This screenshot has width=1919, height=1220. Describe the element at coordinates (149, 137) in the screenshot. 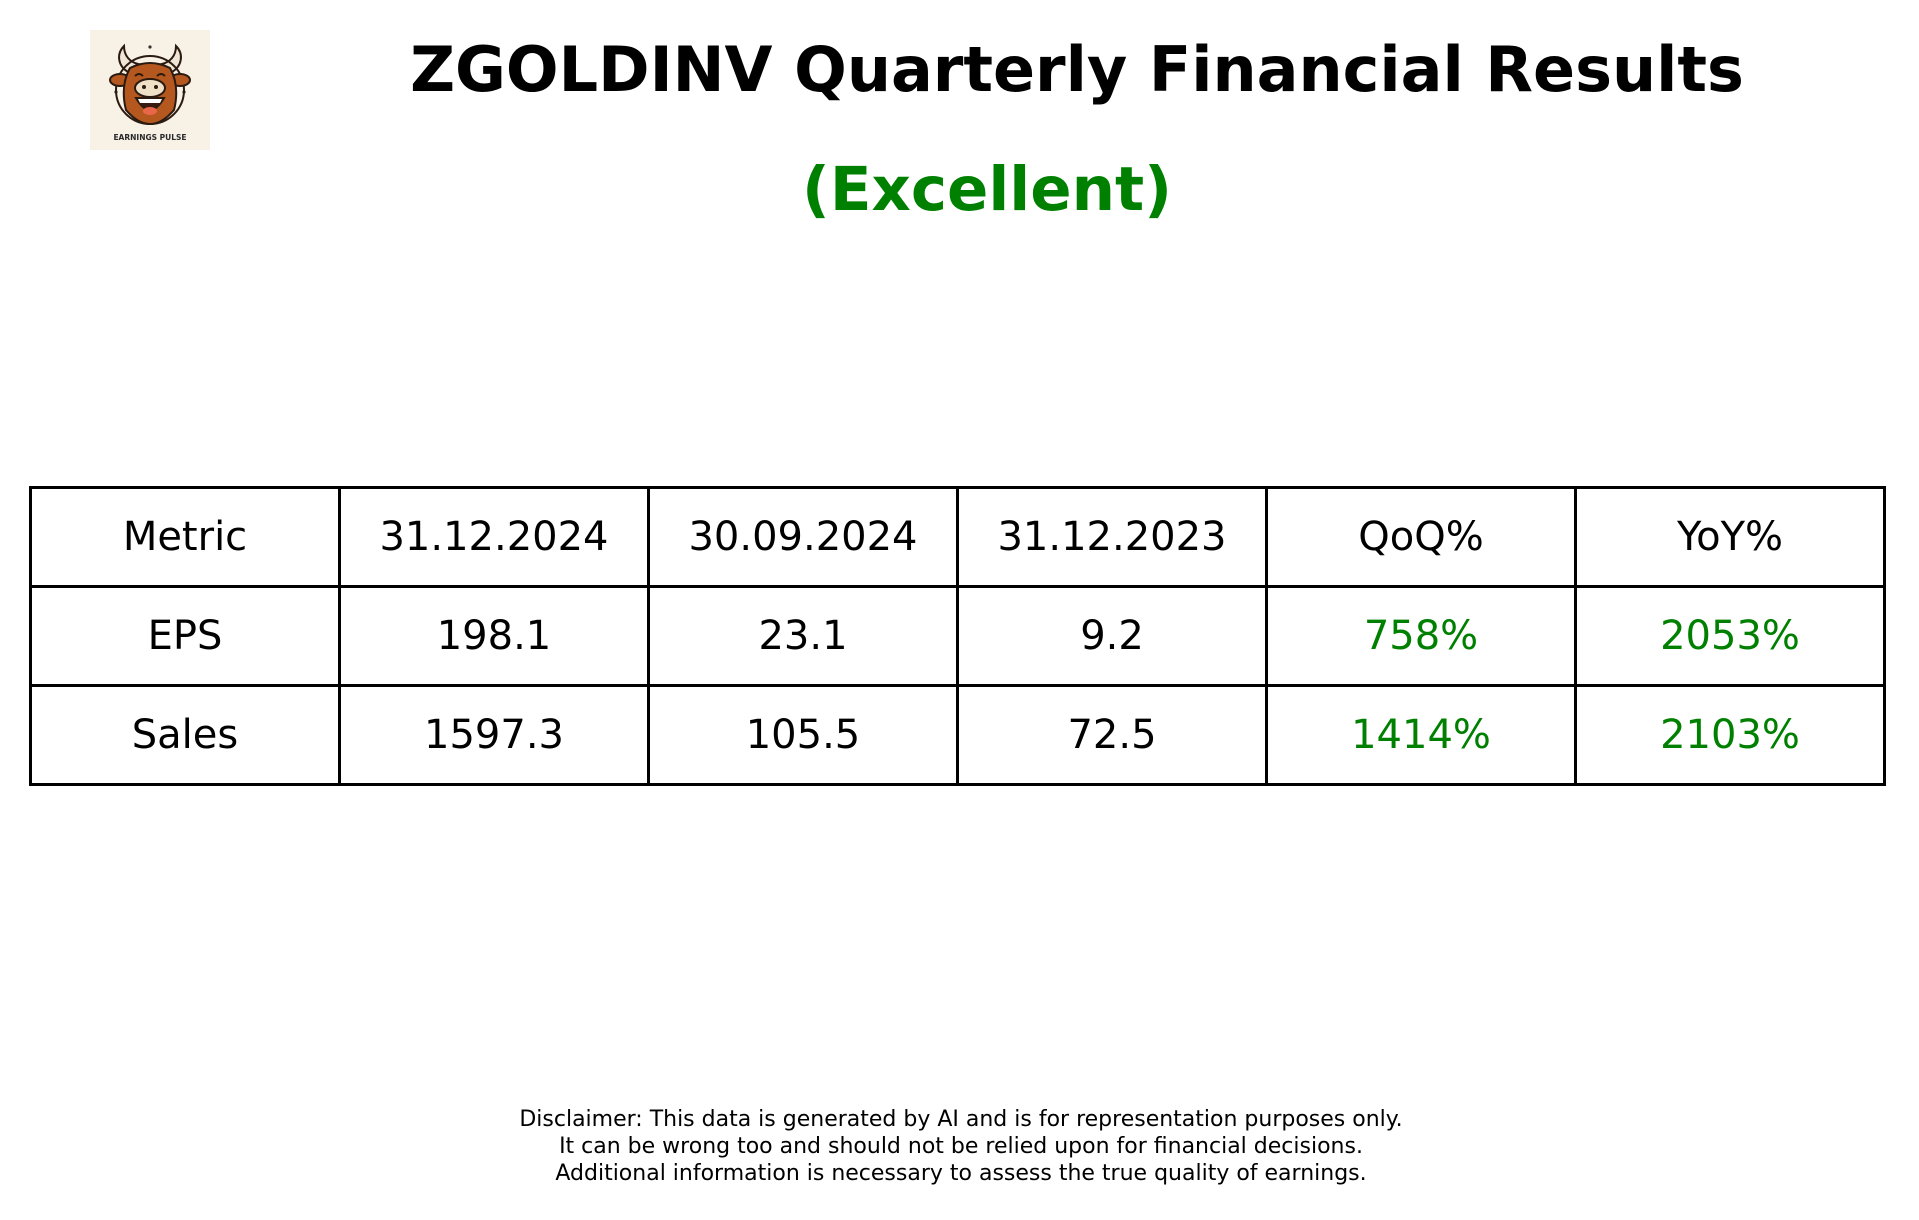

I see `logo-label: EARNINGS PULSE` at that location.